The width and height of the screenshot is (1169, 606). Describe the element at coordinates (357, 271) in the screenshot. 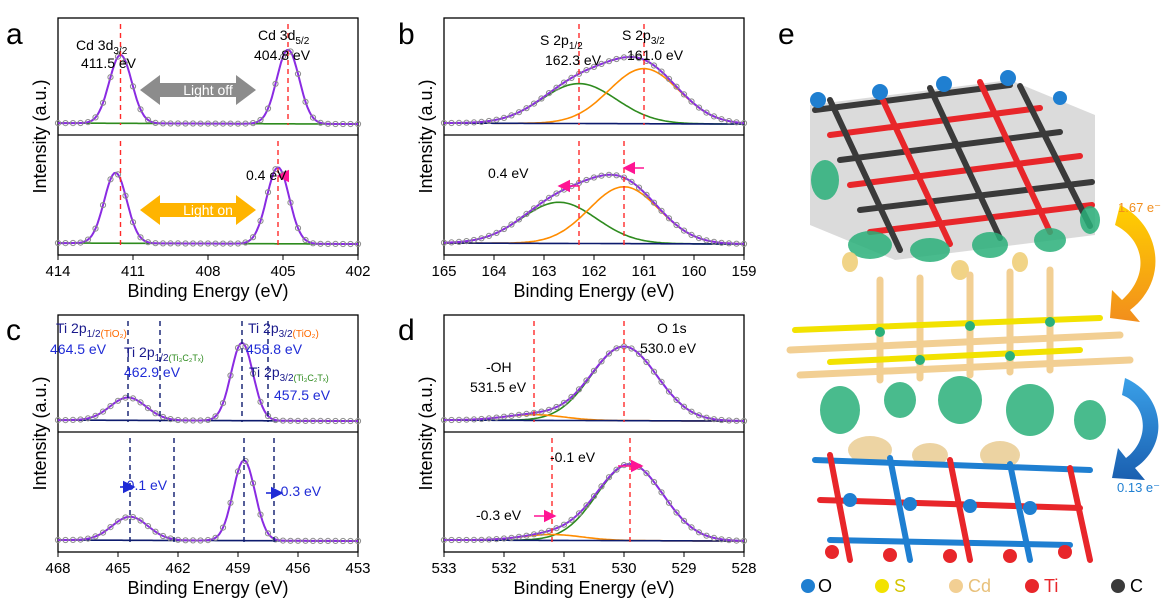

I see `x-tick-label: 402` at that location.